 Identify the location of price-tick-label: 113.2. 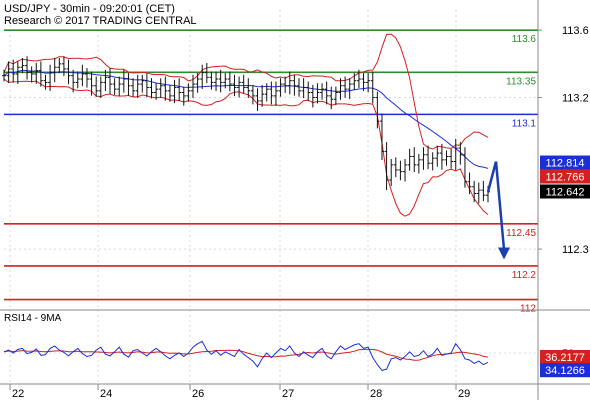
(575, 99).